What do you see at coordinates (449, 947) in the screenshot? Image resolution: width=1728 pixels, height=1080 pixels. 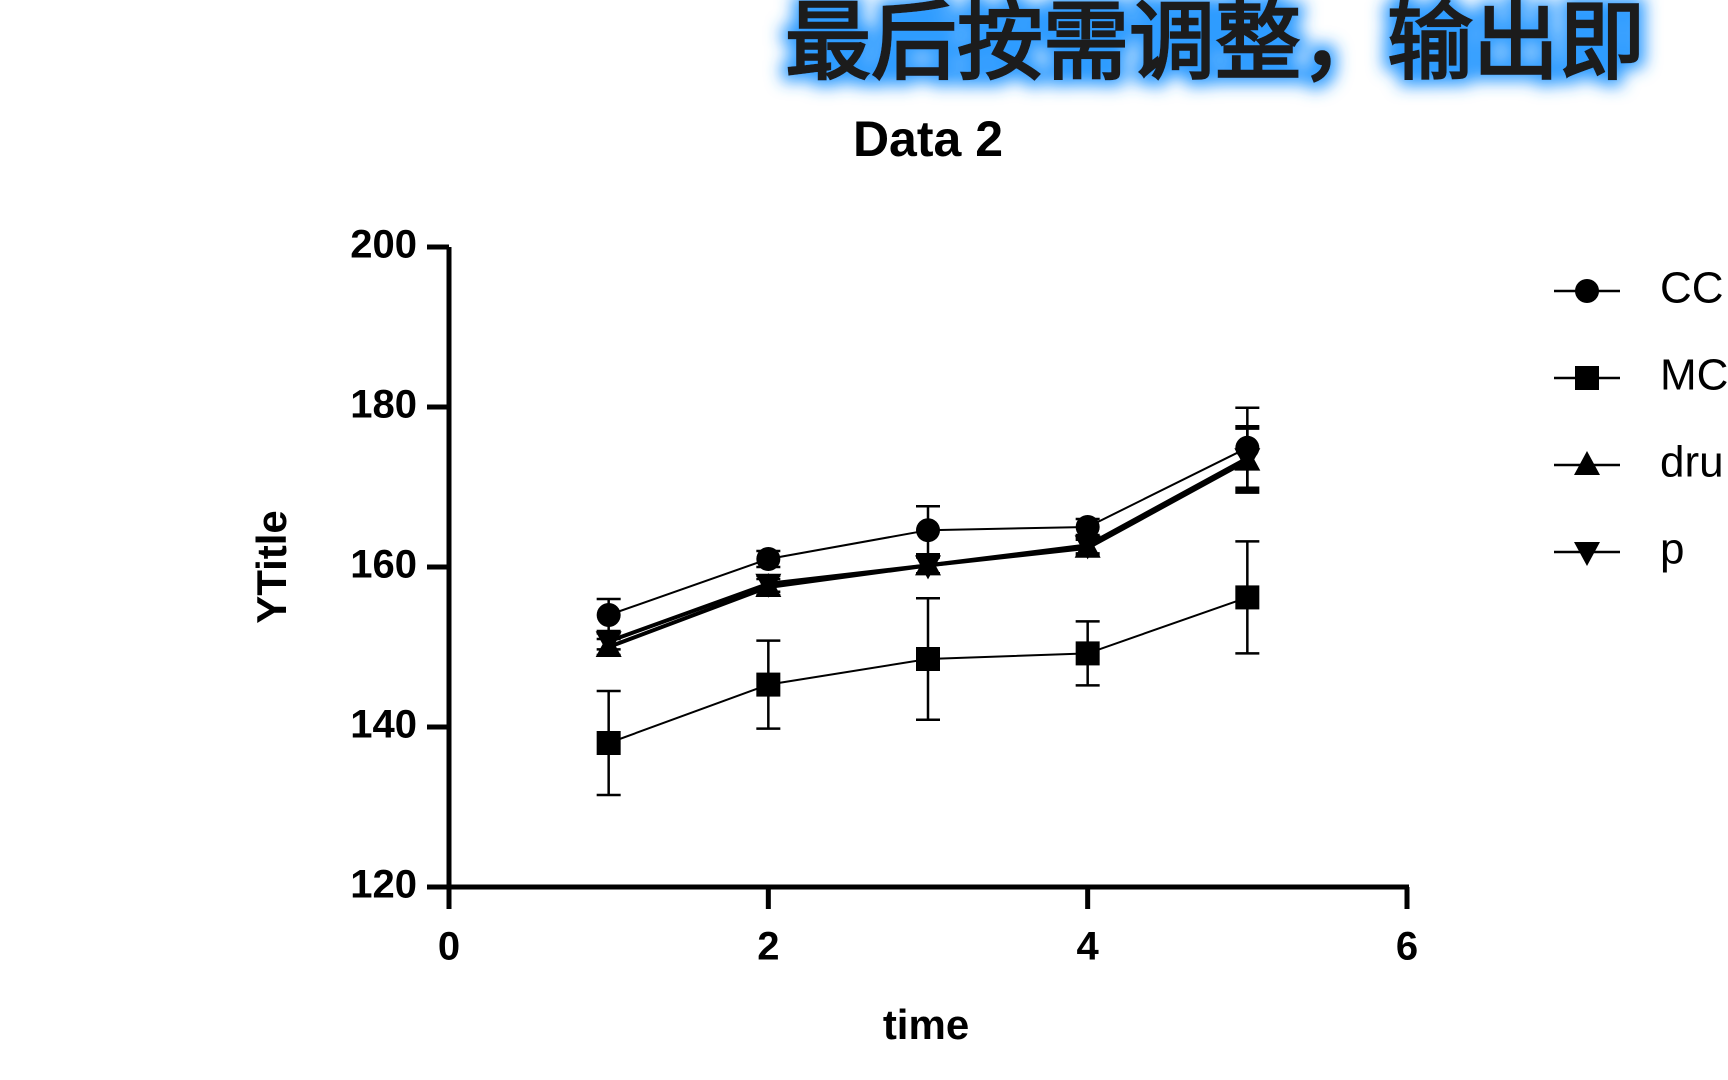 I see `x-tick-label: 0` at bounding box center [449, 947].